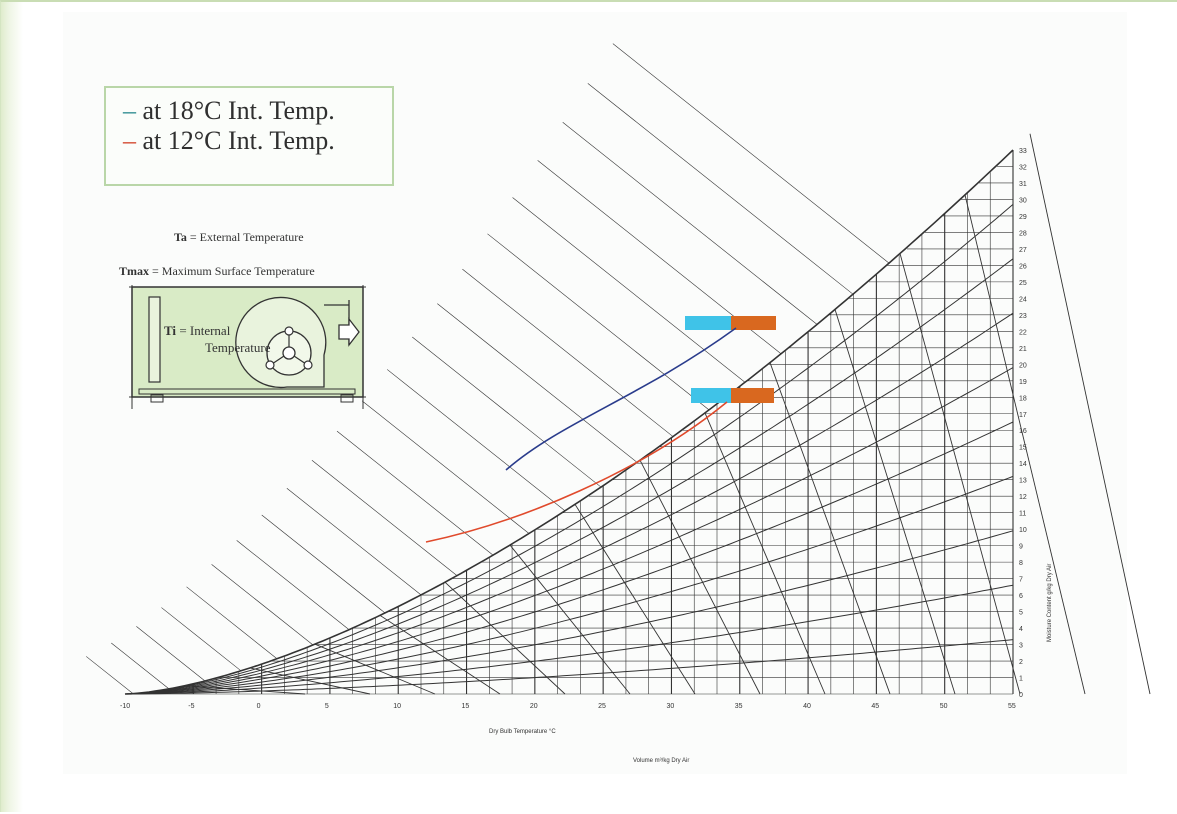 This screenshot has height=814, width=1177. Describe the element at coordinates (1021, 596) in the screenshot. I see `y-tick-label: 6` at that location.